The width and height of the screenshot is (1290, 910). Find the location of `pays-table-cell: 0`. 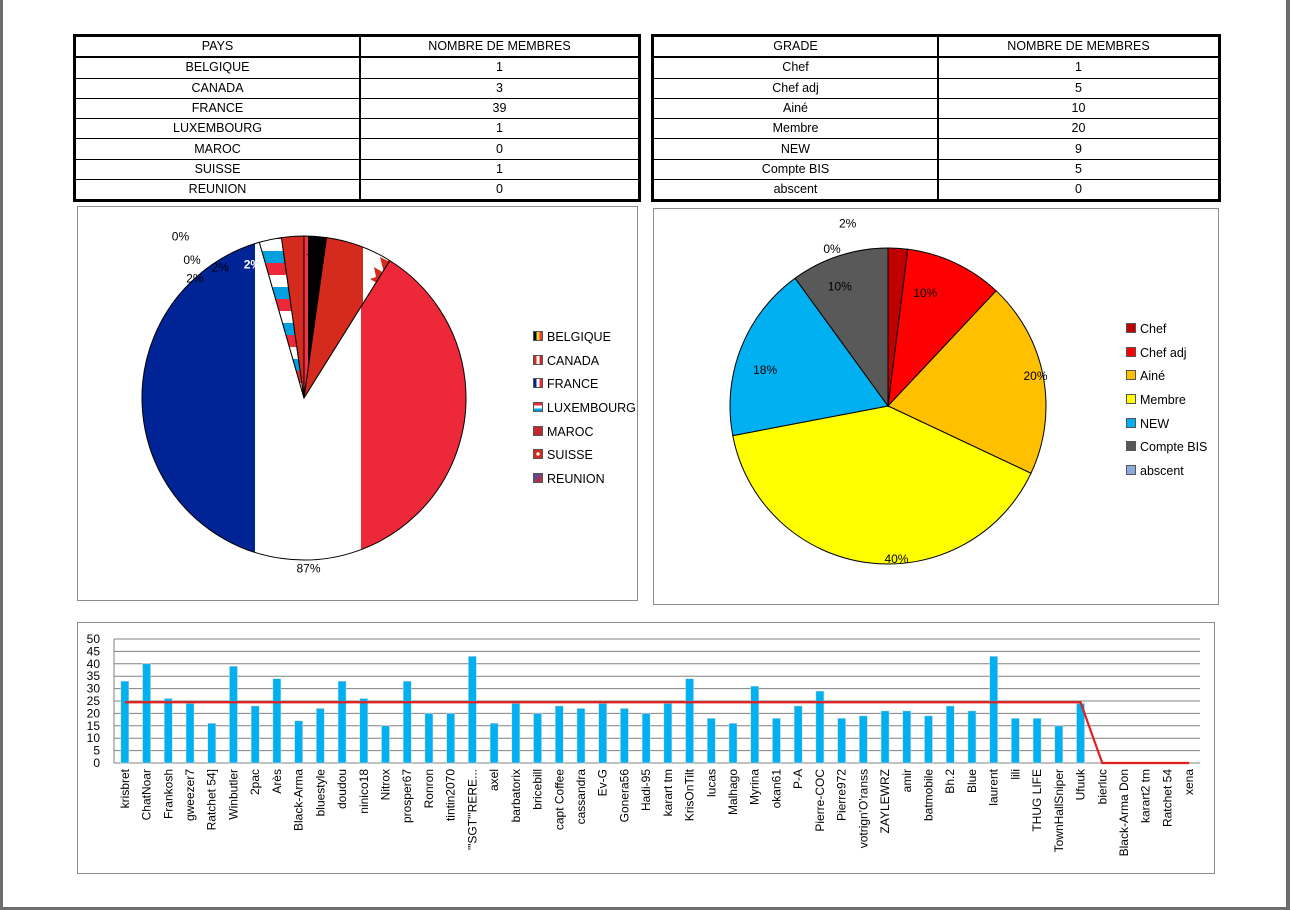

pays-table-cell: 0 is located at coordinates (499, 190).